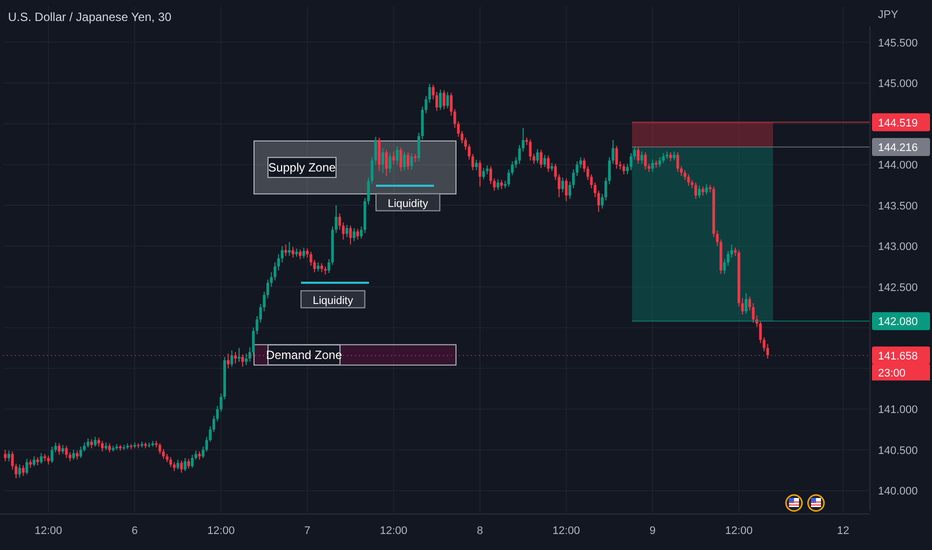 The height and width of the screenshot is (550, 932). I want to click on y-tick-label: 143.500, so click(898, 206).